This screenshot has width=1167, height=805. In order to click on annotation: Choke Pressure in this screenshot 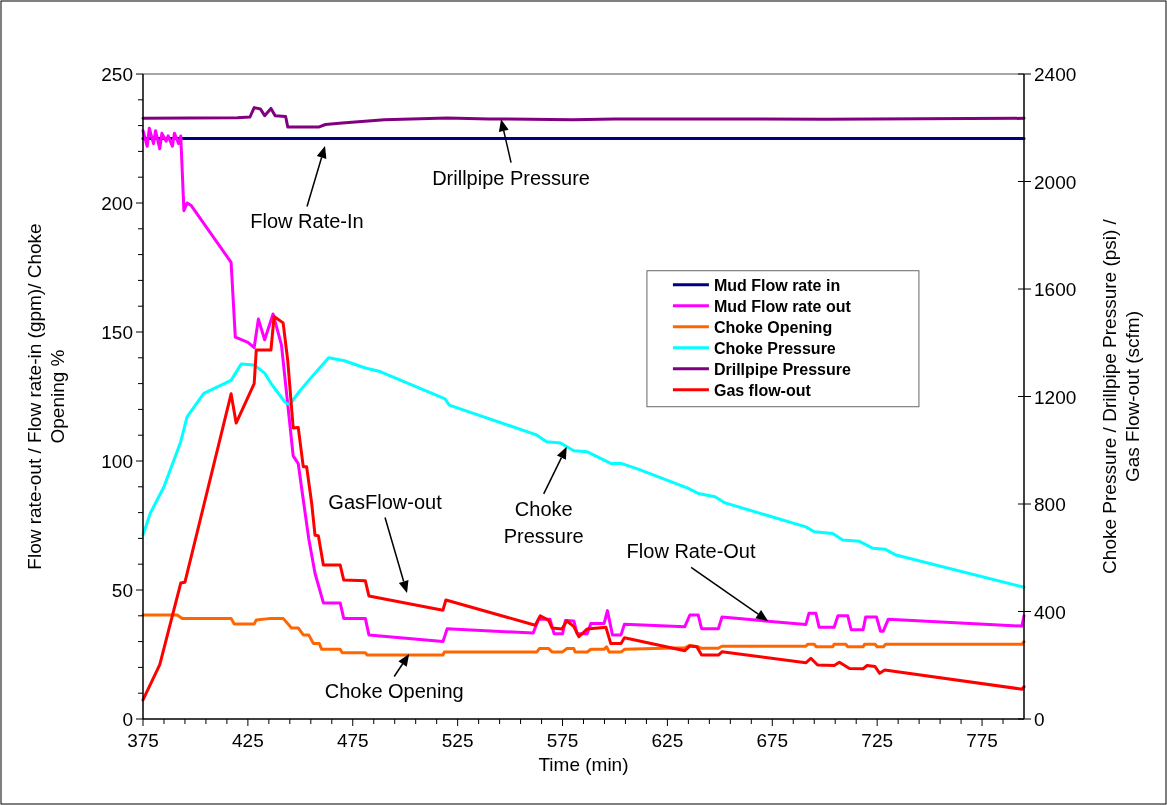, I will do `click(543, 522)`.